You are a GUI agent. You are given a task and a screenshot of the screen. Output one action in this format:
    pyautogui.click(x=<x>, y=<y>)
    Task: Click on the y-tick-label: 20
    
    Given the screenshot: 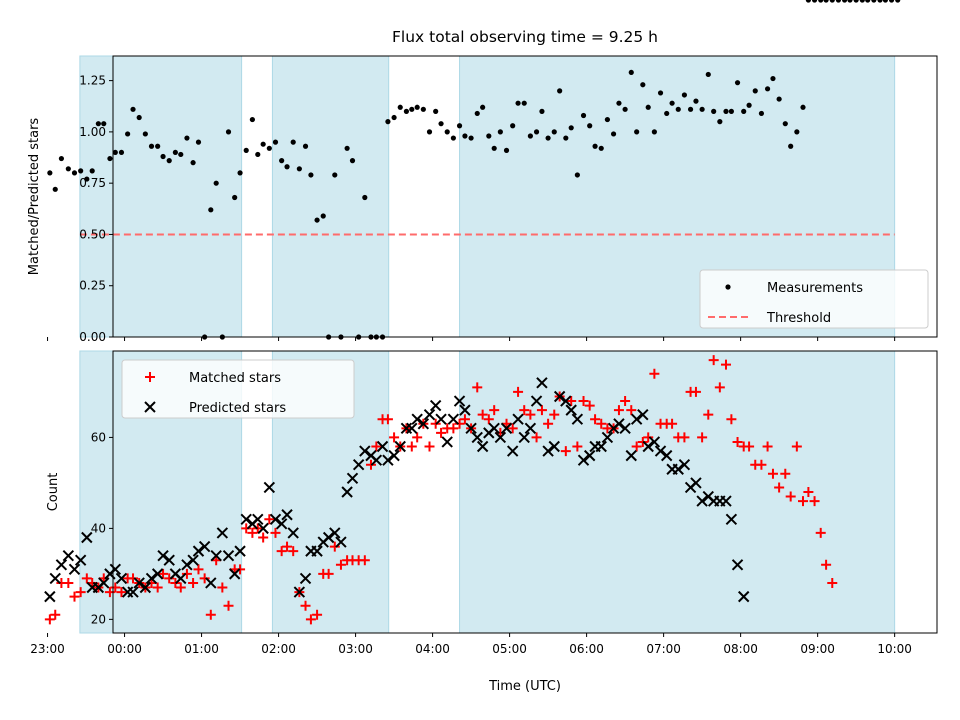 What is the action you would take?
    pyautogui.click(x=98, y=619)
    